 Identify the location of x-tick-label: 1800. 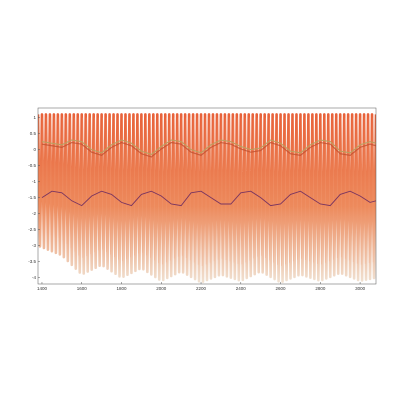
(121, 288).